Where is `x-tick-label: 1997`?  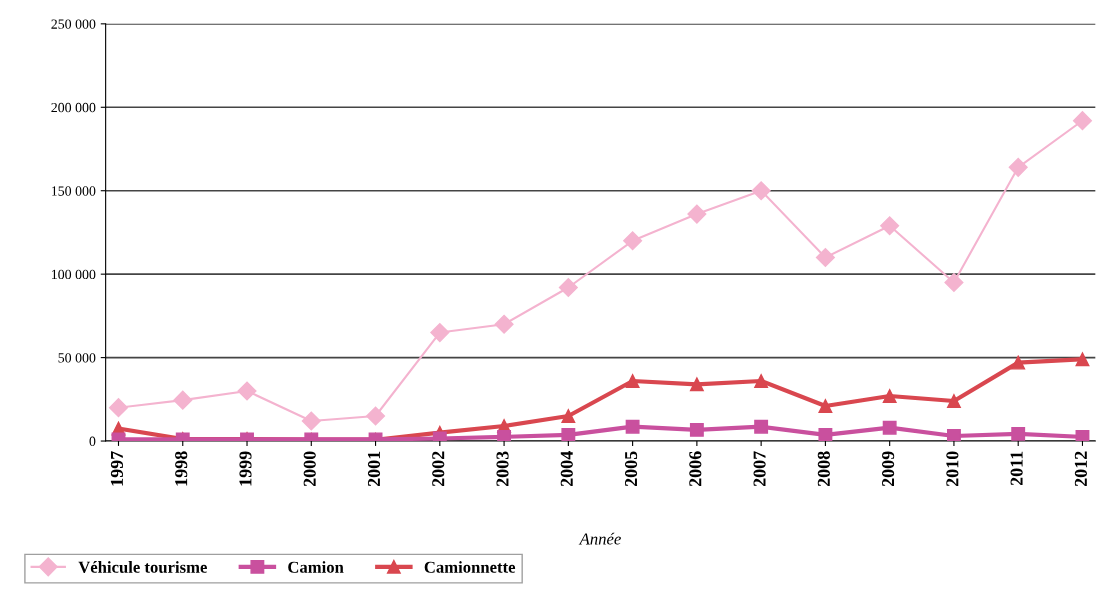
x-tick-label: 1997 is located at coordinates (117, 468).